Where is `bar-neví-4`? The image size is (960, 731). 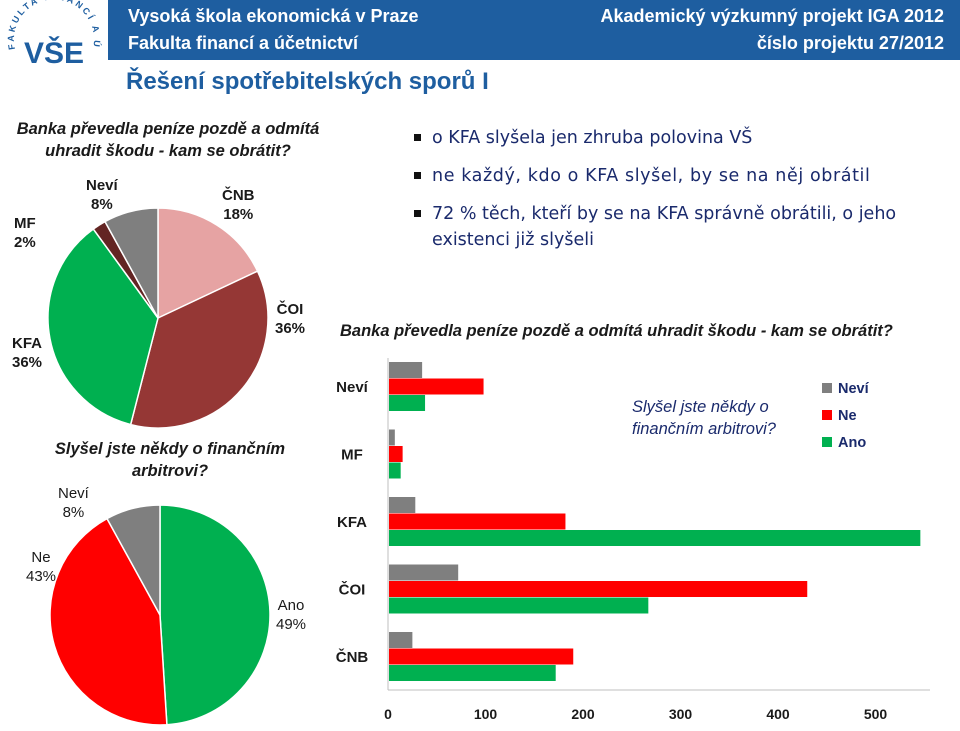 bar-neví-4 is located at coordinates (401, 640).